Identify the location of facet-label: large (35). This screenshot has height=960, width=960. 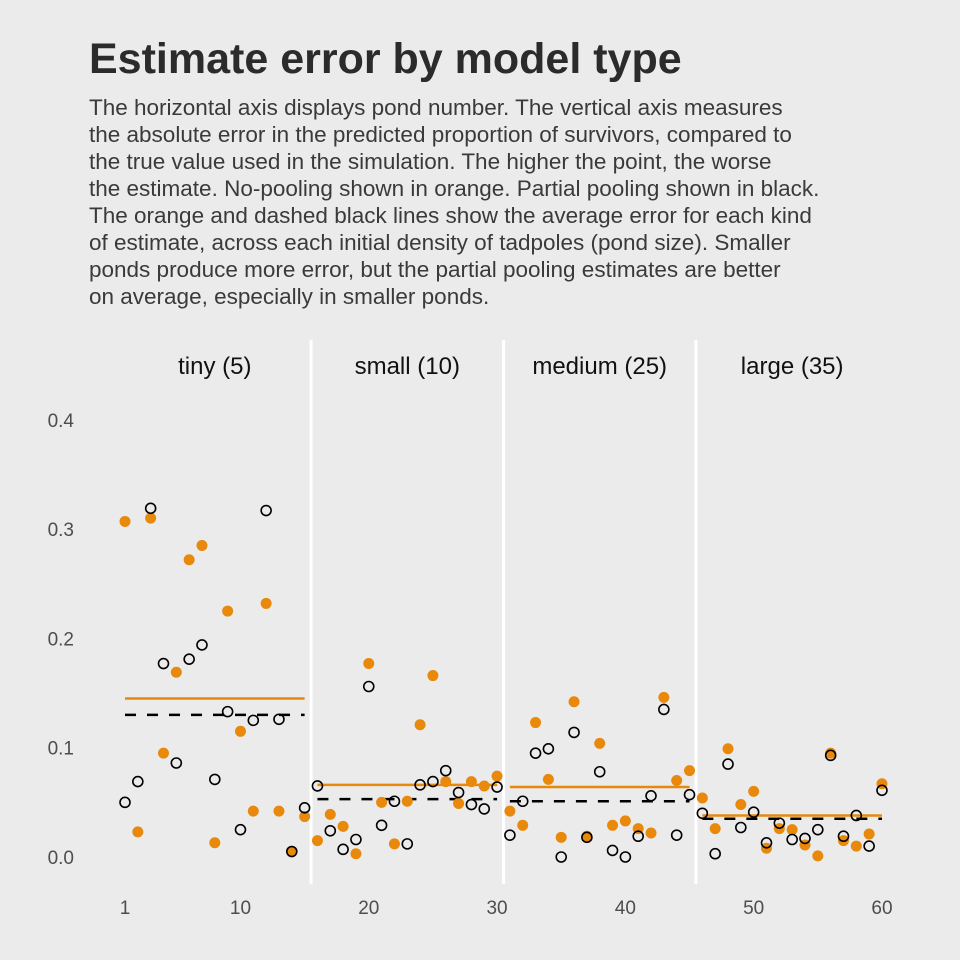
(792, 366).